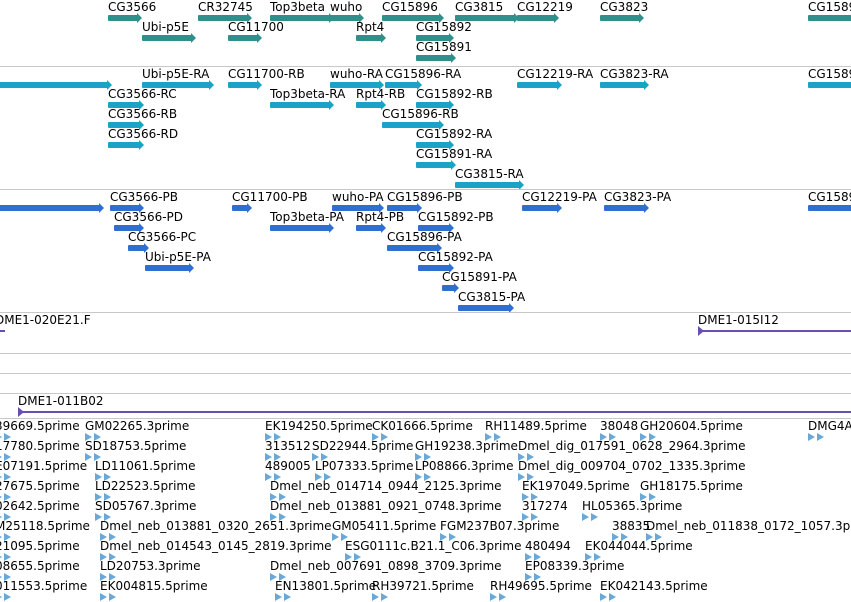 Image resolution: width=851 pixels, height=602 pixels. I want to click on protein-feature: CG12219-PA, so click(559, 201).